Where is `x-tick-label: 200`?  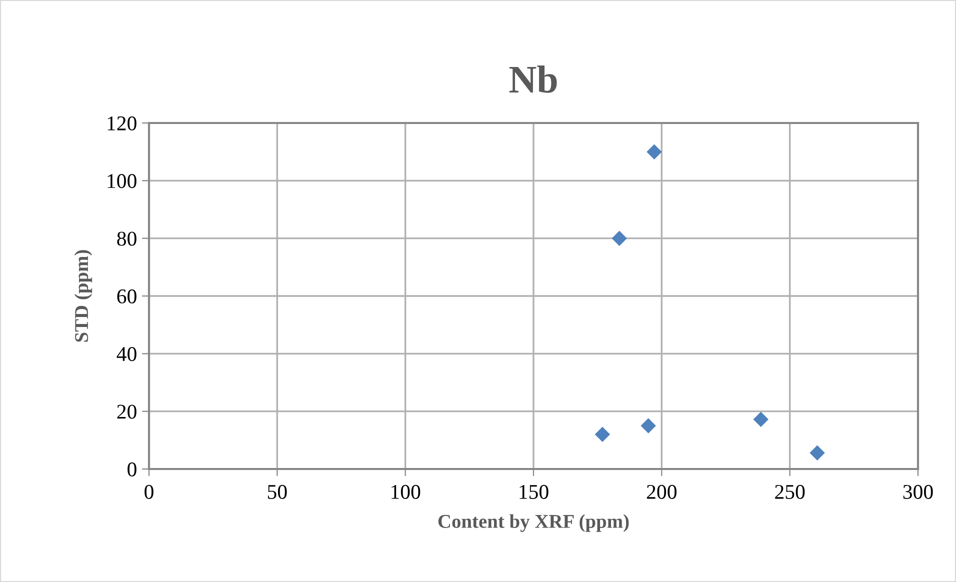 x-tick-label: 200 is located at coordinates (661, 491).